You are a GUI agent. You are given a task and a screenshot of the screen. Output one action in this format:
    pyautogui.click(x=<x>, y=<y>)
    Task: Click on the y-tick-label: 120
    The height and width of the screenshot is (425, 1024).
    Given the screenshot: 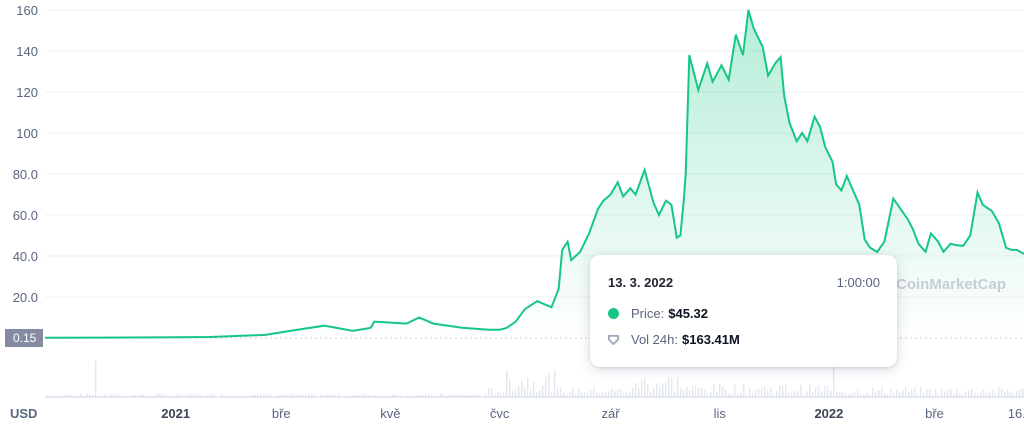 What is the action you would take?
    pyautogui.click(x=27, y=92)
    